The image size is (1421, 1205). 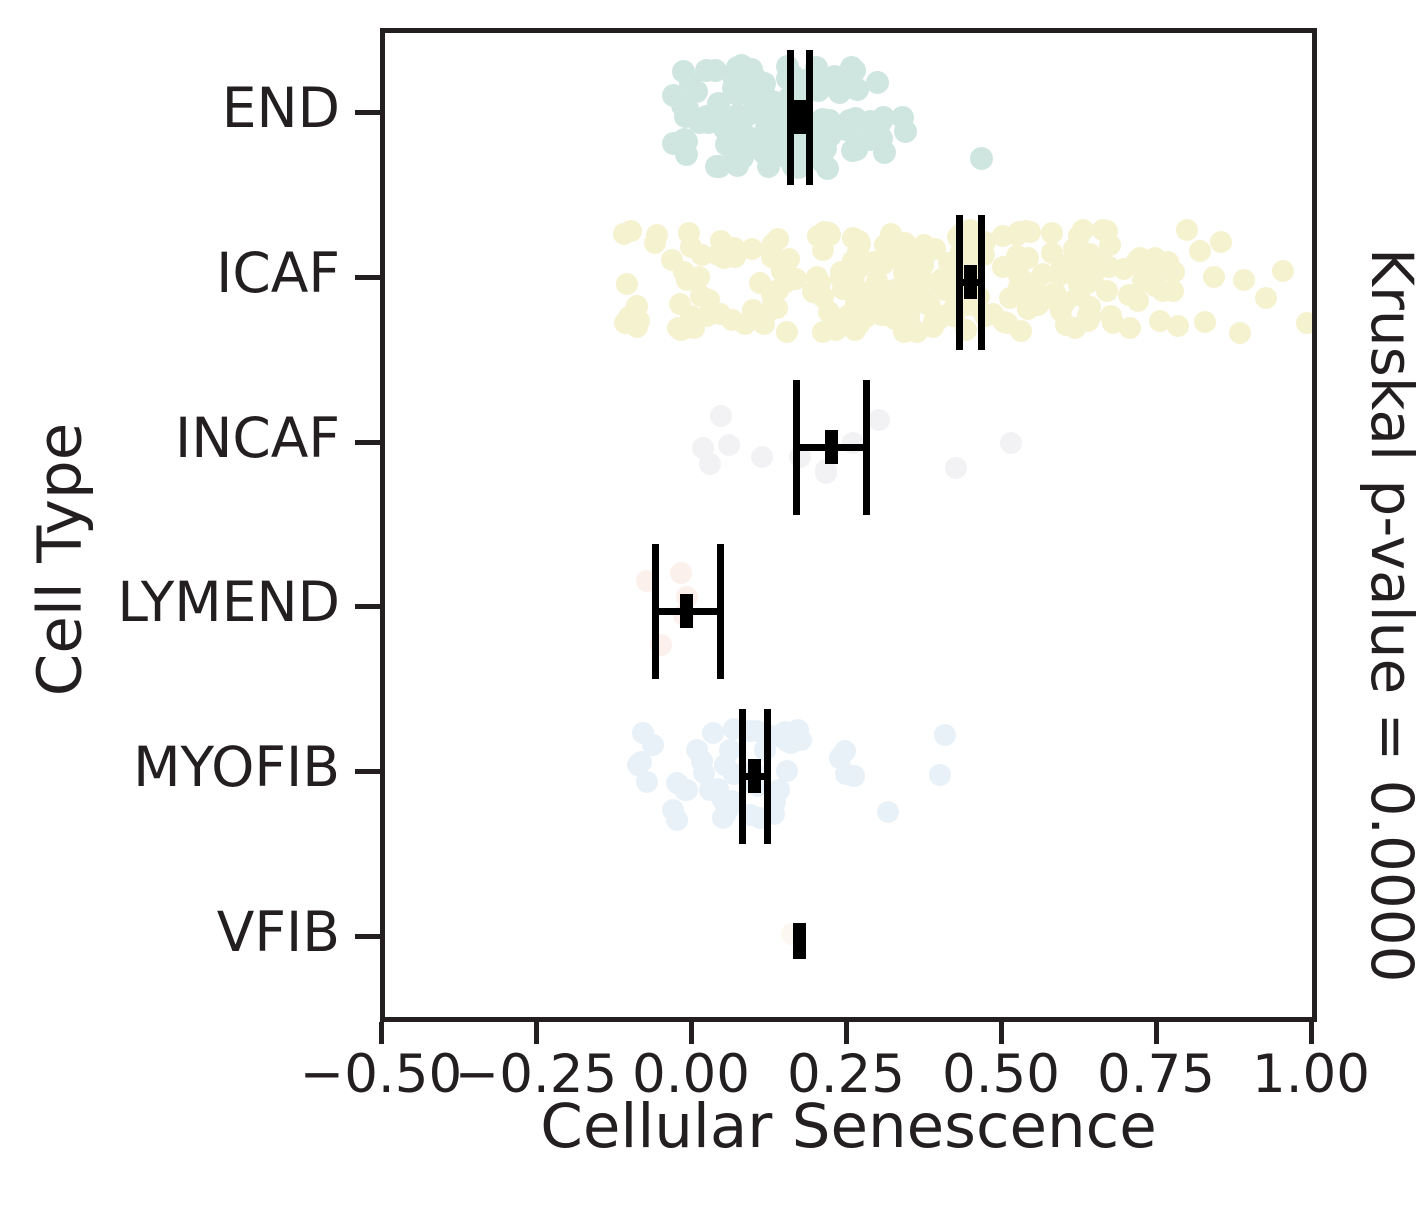 What do you see at coordinates (755, 776) in the screenshot?
I see `point-estimate-marker` at bounding box center [755, 776].